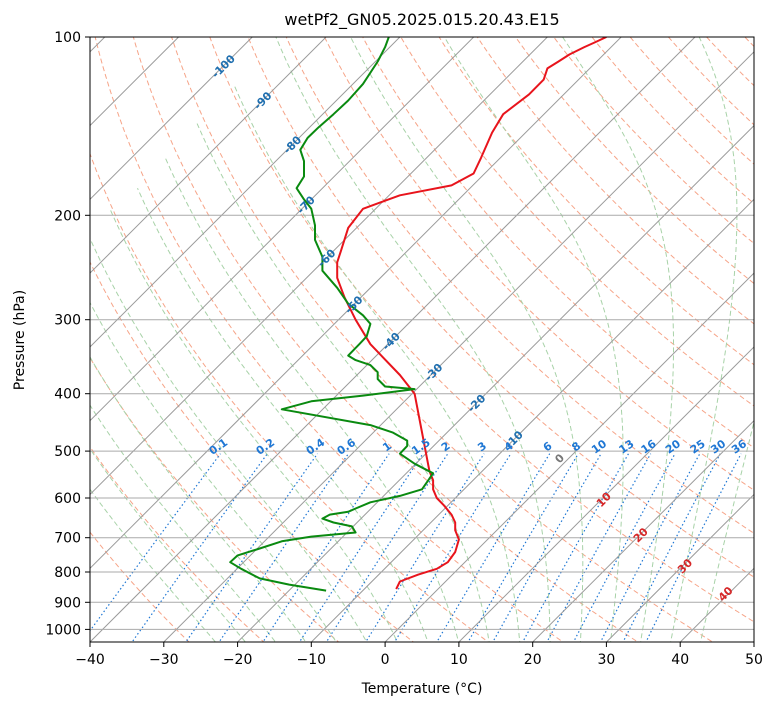  I want to click on y-tick-label: 300, so click(67, 321).